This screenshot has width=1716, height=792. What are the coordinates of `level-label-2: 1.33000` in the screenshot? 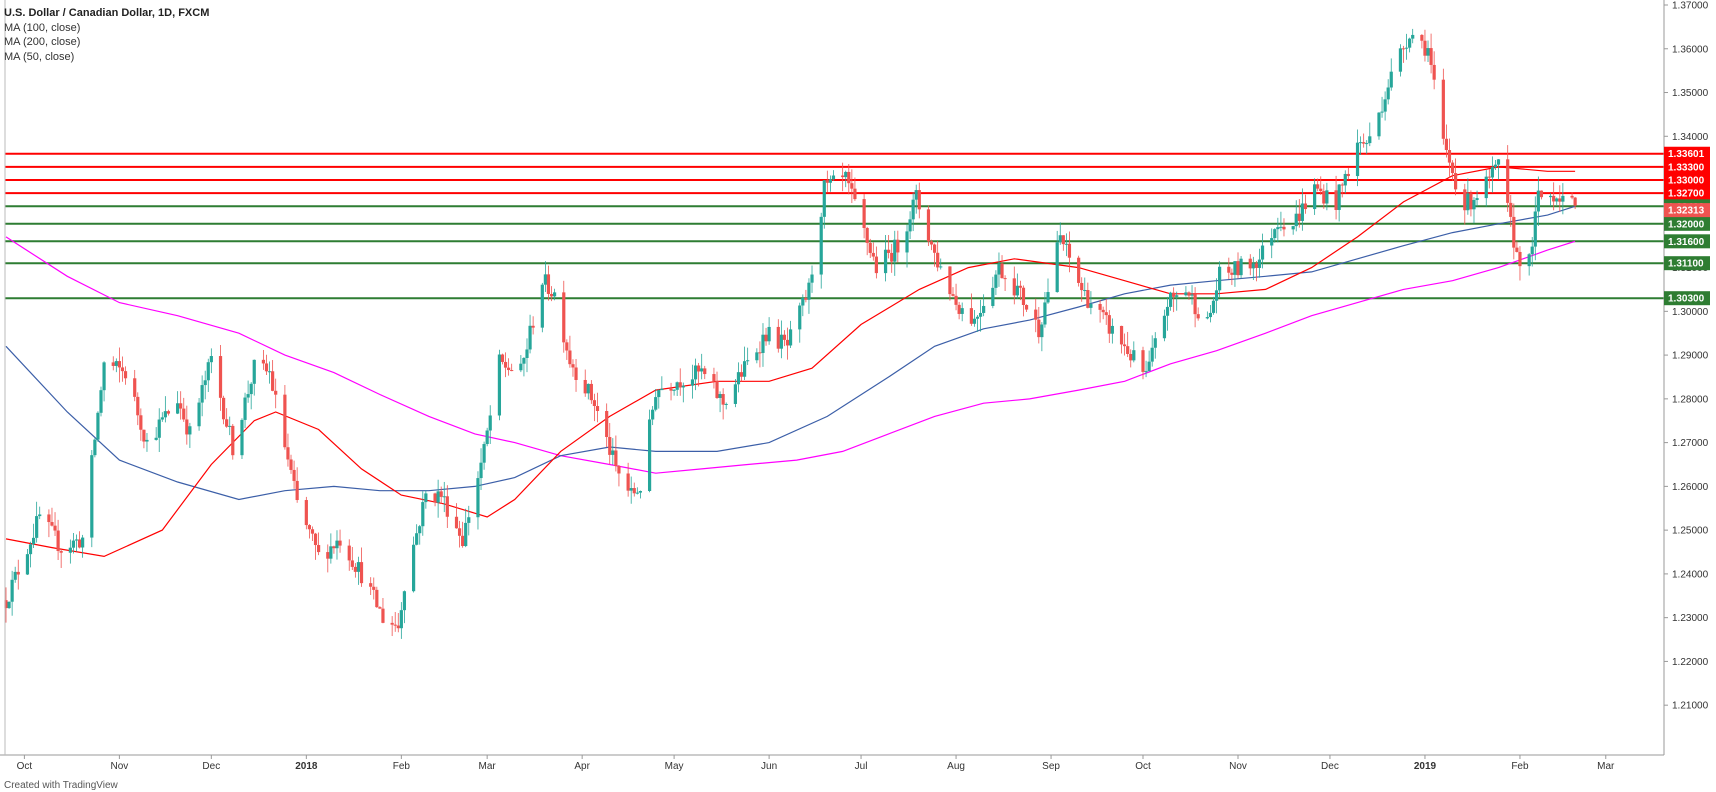 It's located at (1687, 180).